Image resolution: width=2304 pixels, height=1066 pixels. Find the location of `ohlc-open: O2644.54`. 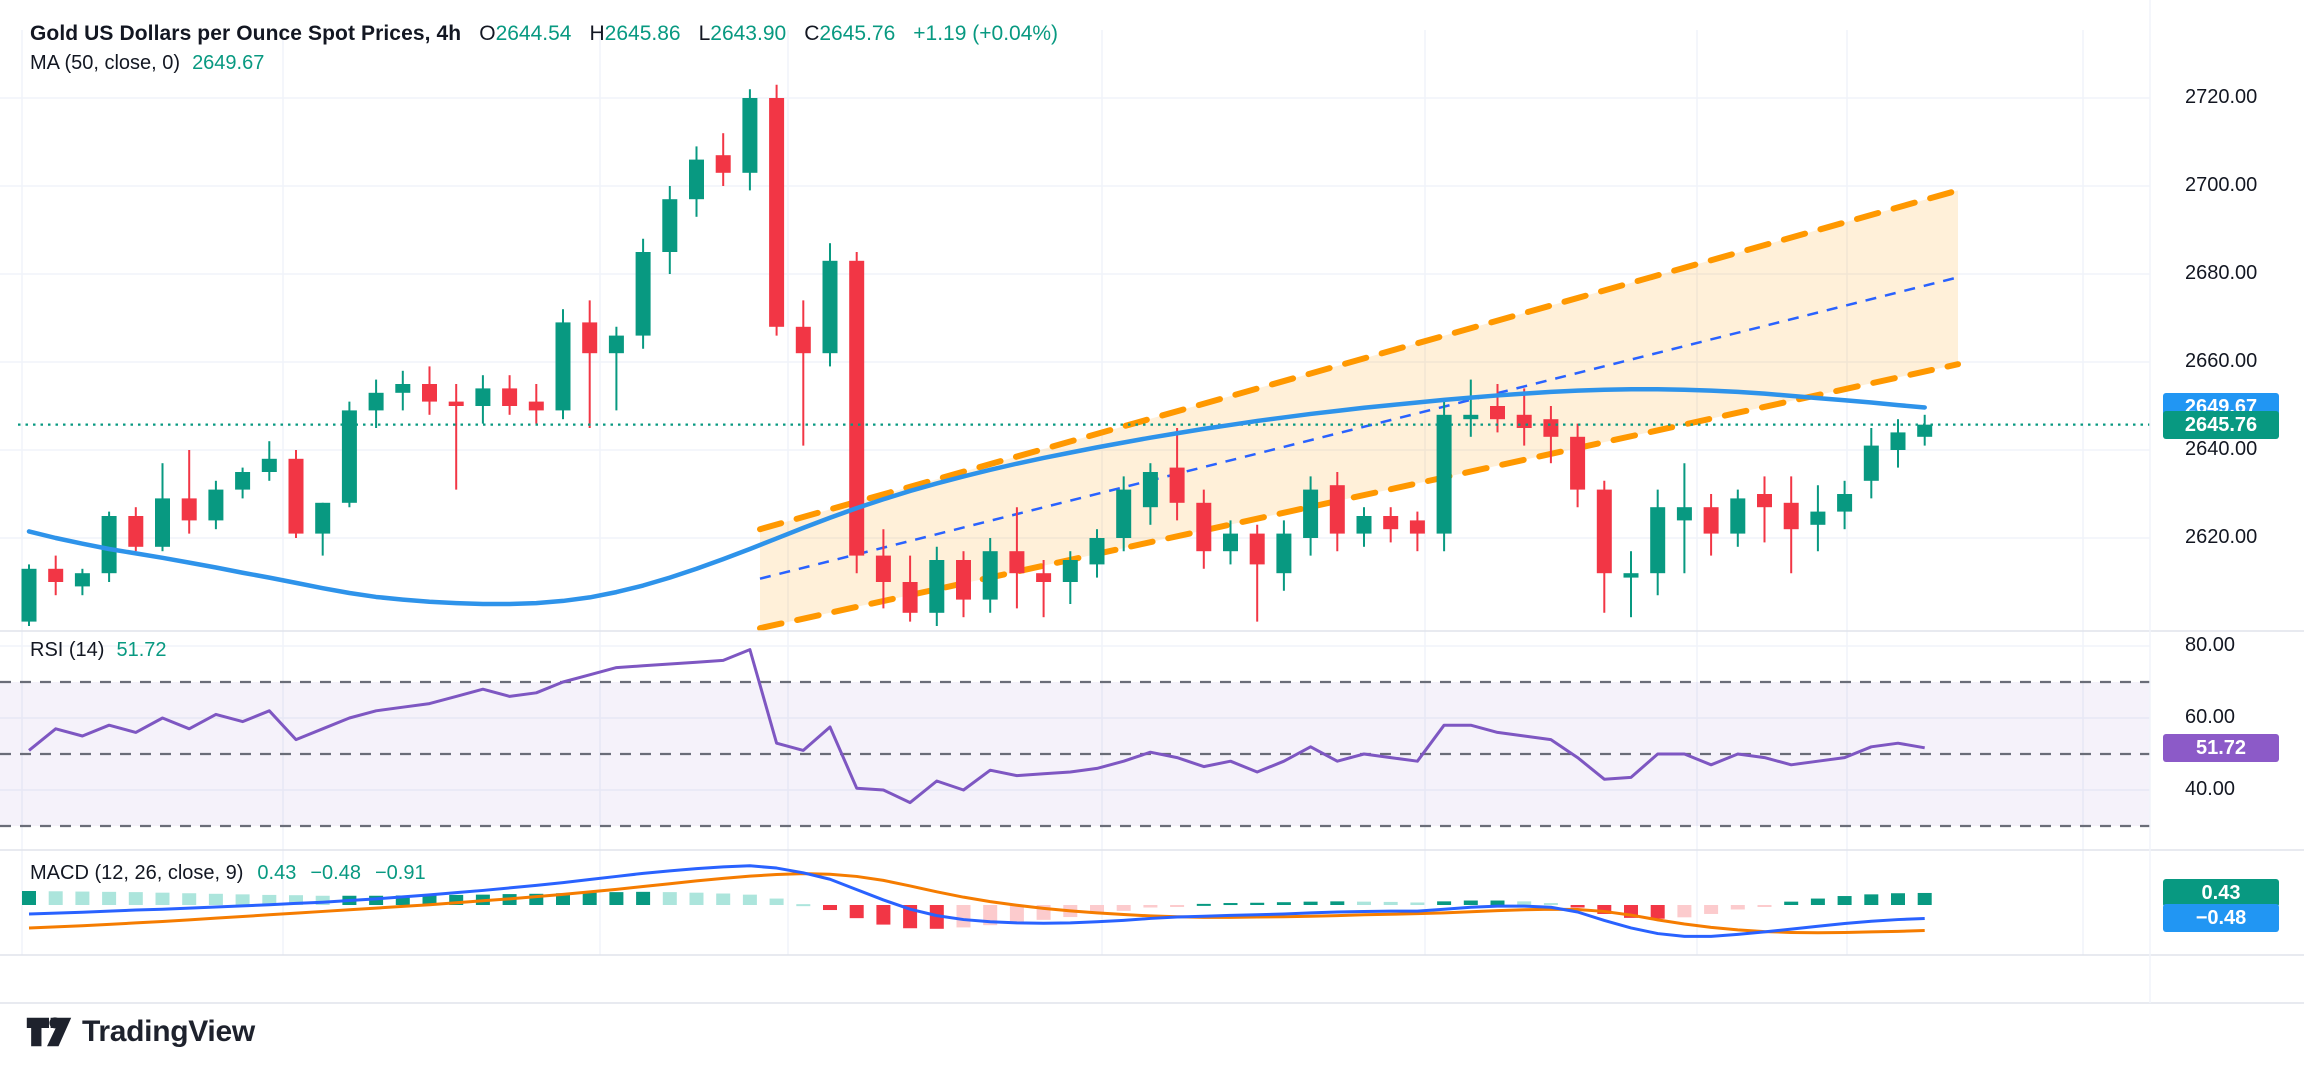

ohlc-open: O2644.54 is located at coordinates (525, 34).